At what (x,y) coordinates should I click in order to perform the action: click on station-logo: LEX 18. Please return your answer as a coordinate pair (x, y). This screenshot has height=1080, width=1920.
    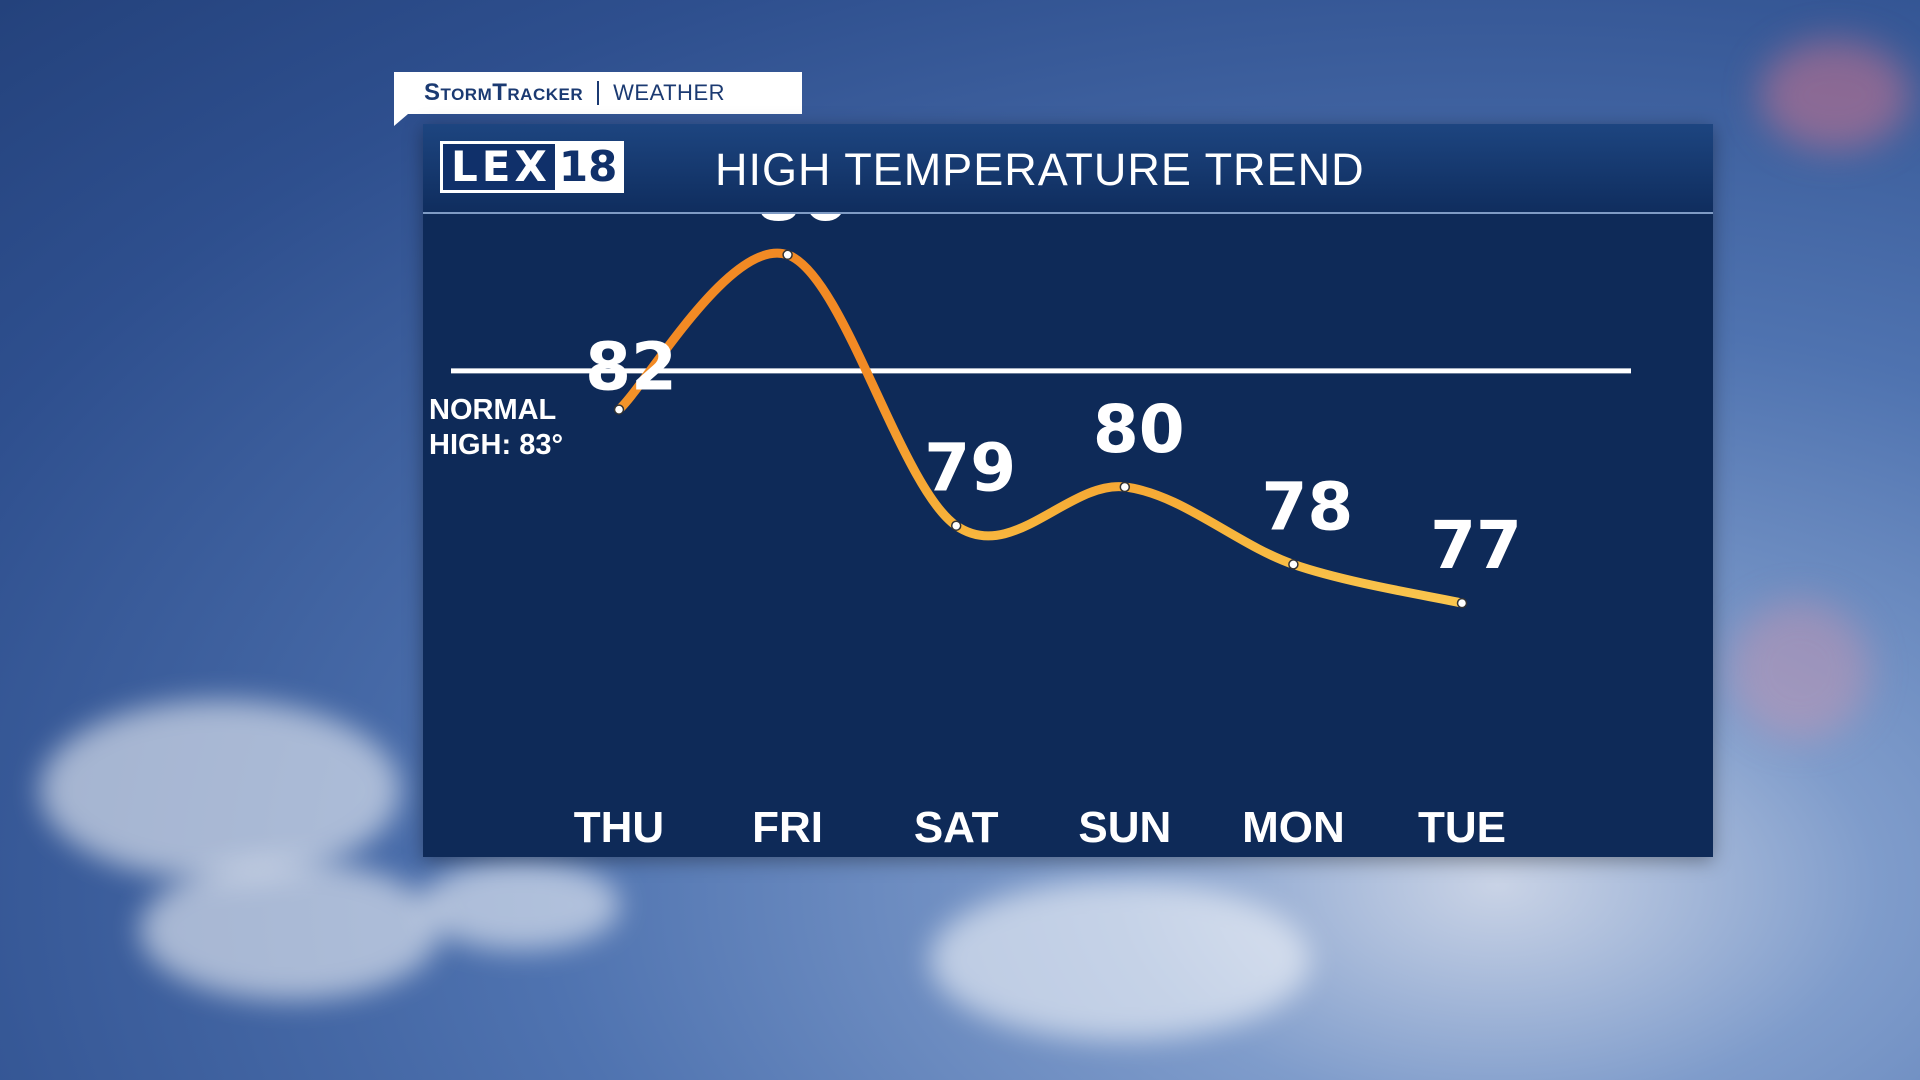
    Looking at the image, I should click on (532, 167).